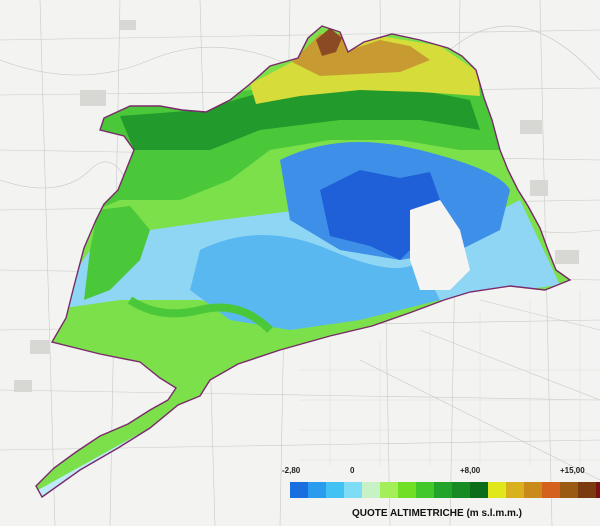  I want to click on legend-tick-min: -2,80, so click(291, 470).